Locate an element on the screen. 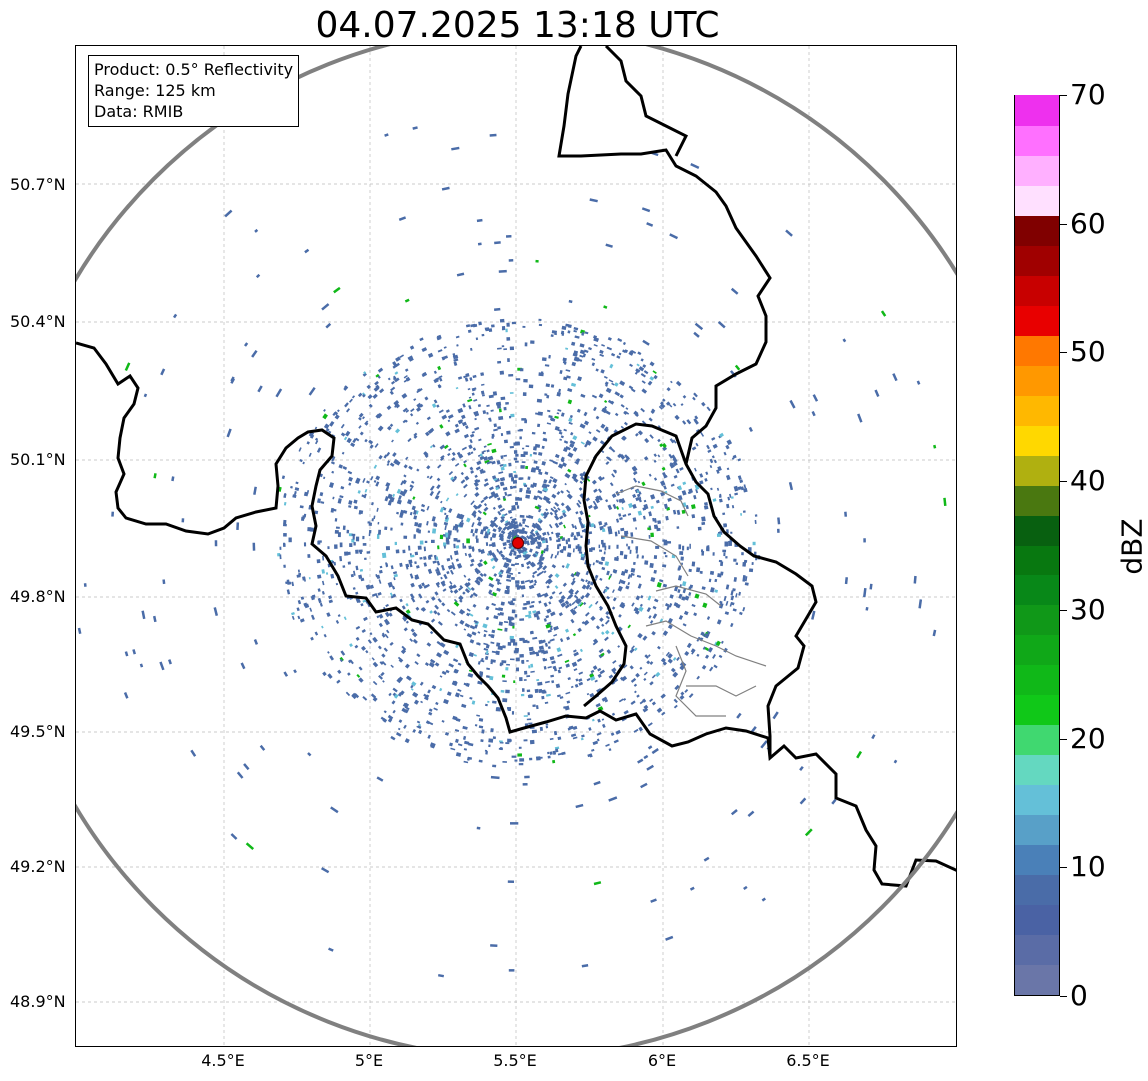 The width and height of the screenshot is (1148, 1081). radar-site-marker is located at coordinates (518, 543).